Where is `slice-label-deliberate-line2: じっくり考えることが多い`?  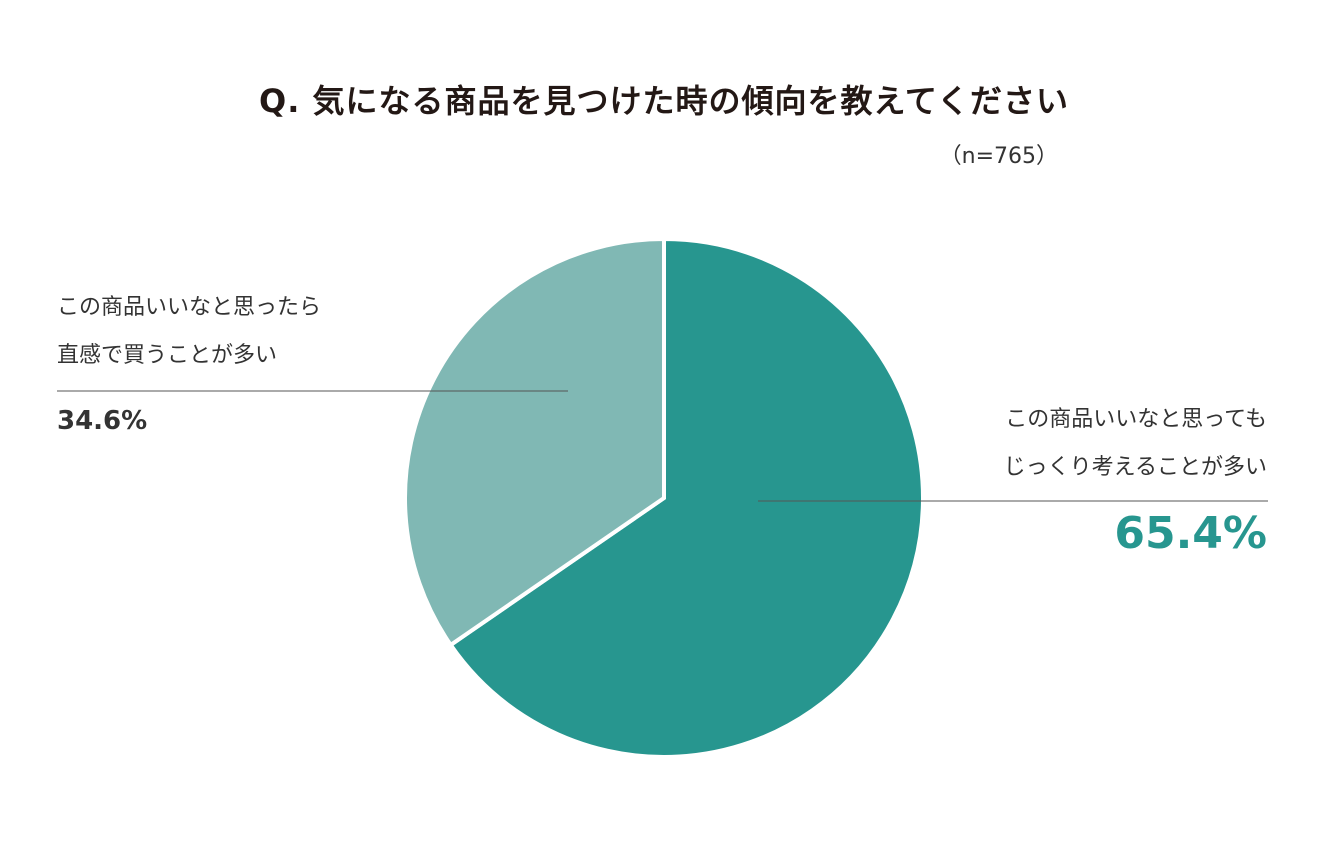
slice-label-deliberate-line2: じっくり考えることが多い is located at coordinates (1135, 467).